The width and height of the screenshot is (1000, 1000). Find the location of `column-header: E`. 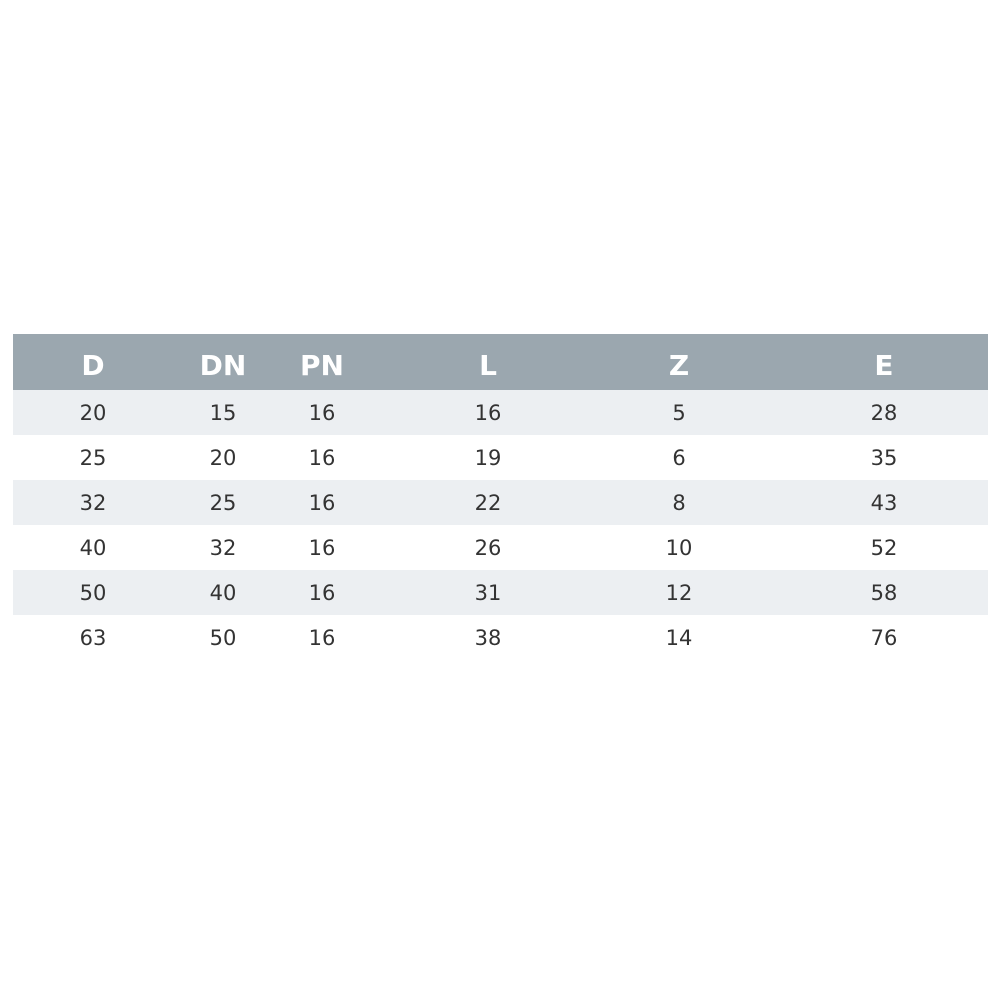

column-header: E is located at coordinates (884, 365).